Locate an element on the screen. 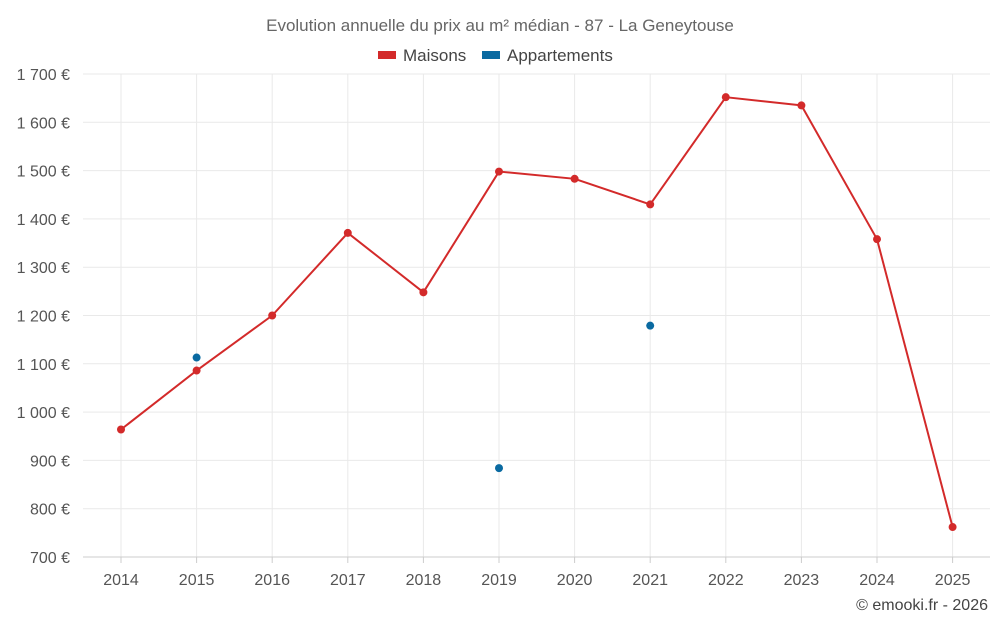 The image size is (1000, 625). legend-swatch-maisons is located at coordinates (387, 55).